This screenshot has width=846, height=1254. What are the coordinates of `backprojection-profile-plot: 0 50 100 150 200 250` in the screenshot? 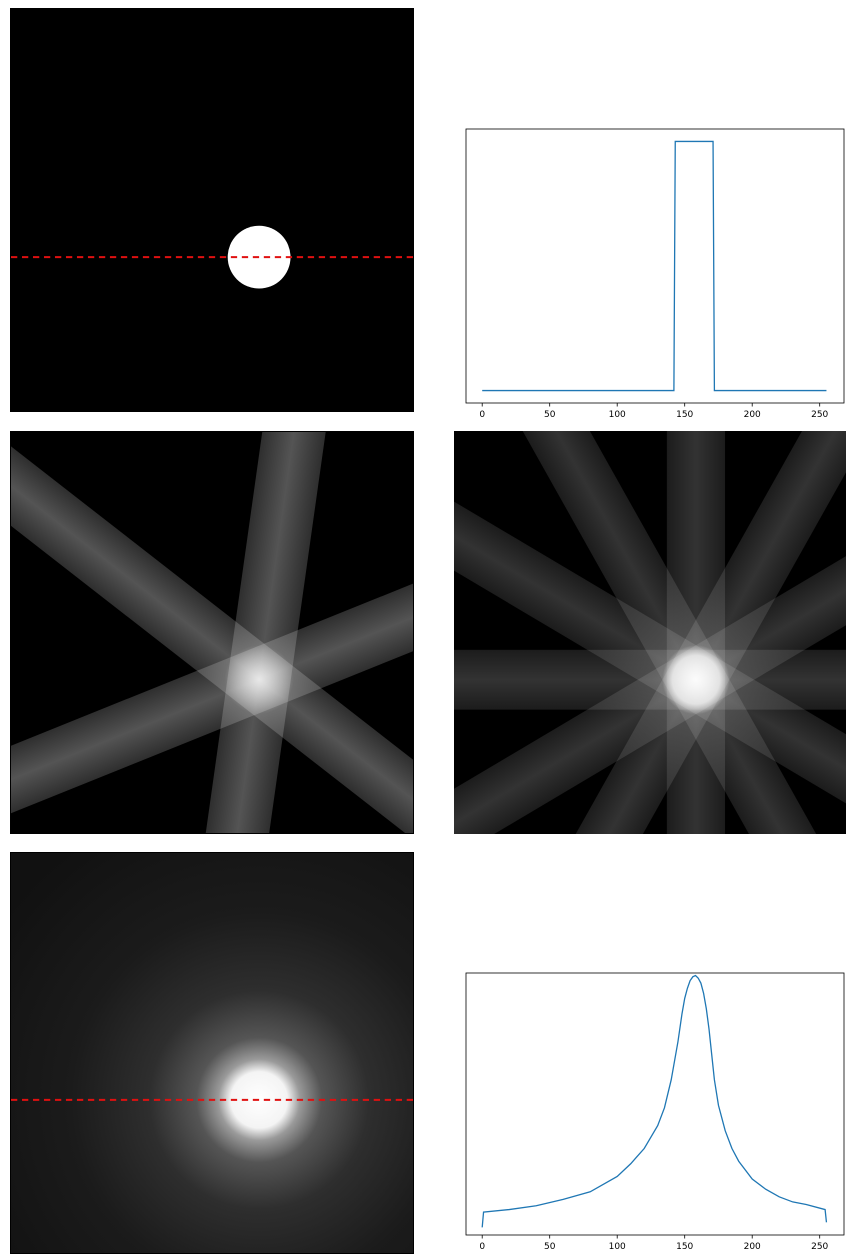 It's located at (655, 1112).